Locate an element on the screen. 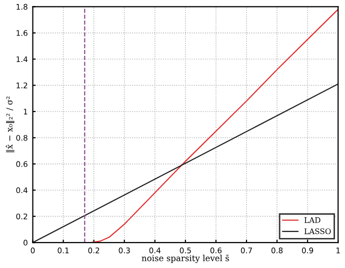  x-axis-title: noise sparsity level s̄ is located at coordinates (185, 258).